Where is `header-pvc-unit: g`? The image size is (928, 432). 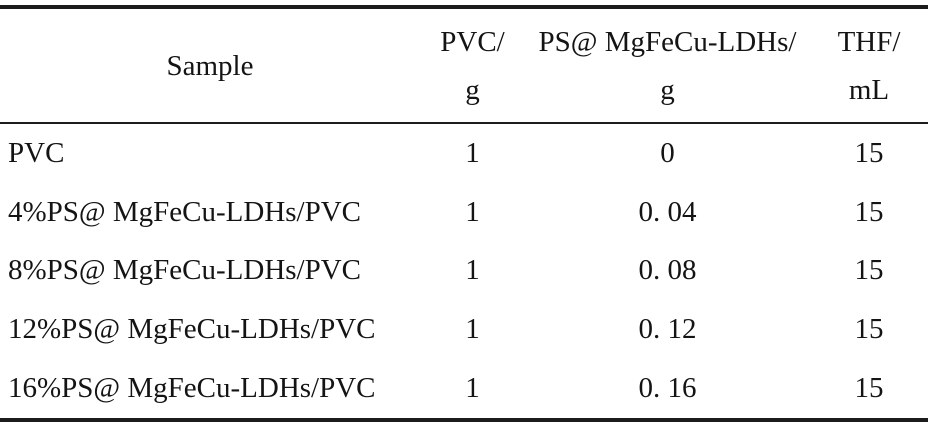
header-pvc-unit: g is located at coordinates (472, 89).